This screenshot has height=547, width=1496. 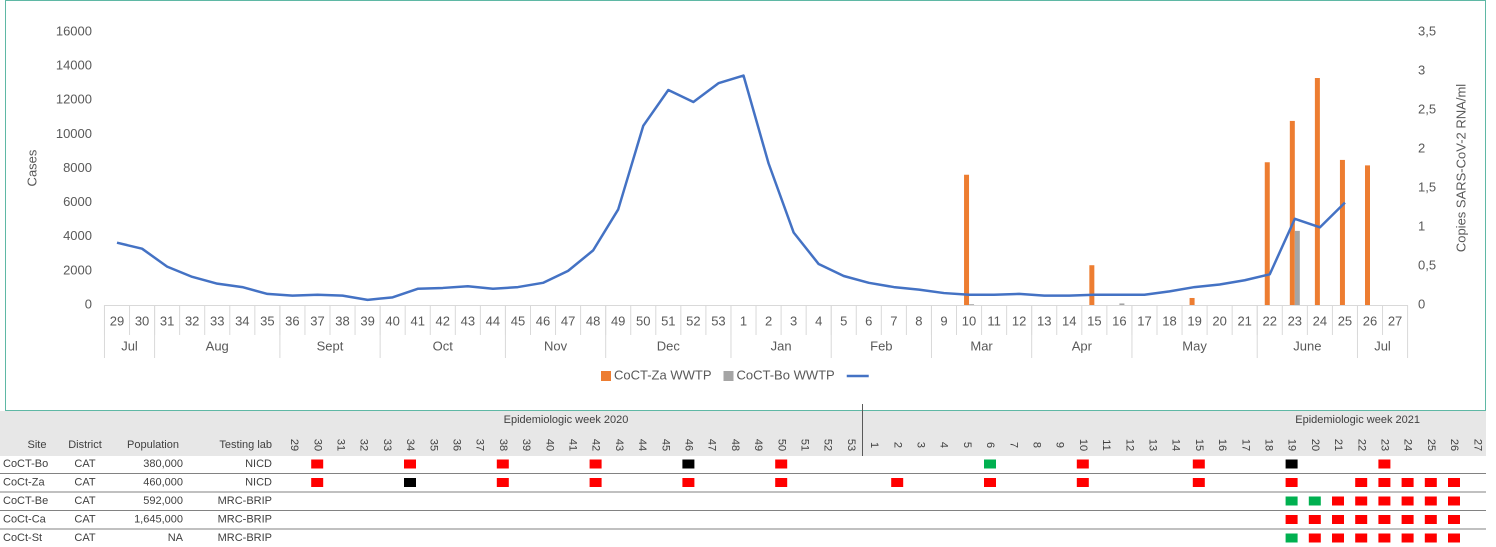 I want to click on week-header: 24, so click(x=1408, y=445).